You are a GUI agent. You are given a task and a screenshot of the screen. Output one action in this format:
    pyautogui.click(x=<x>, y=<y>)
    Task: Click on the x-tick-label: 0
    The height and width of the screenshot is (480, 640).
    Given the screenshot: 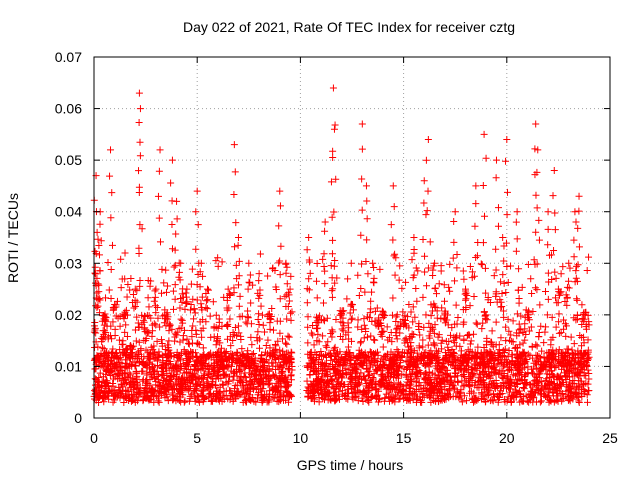 What is the action you would take?
    pyautogui.click(x=94, y=438)
    